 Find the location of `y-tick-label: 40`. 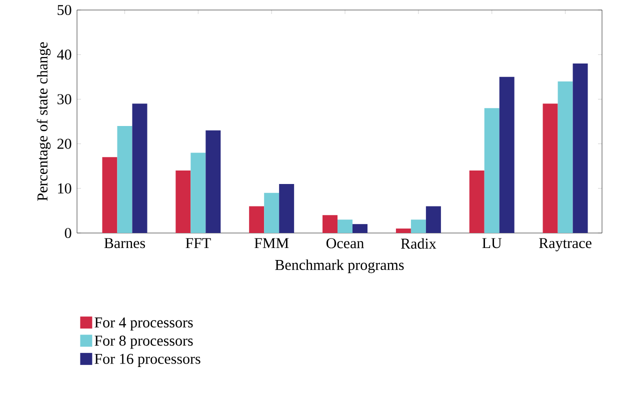

y-tick-label: 40 is located at coordinates (64, 55).